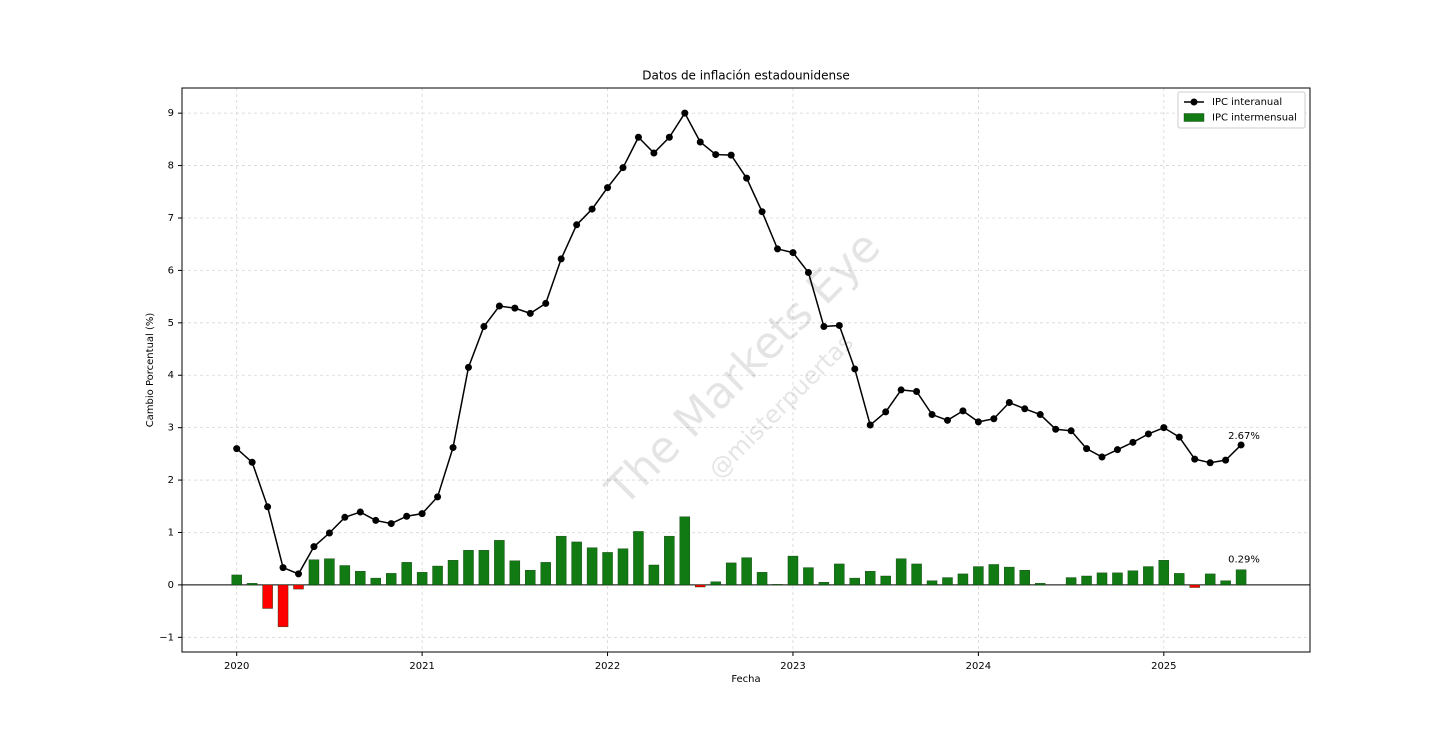  I want to click on legend: IPC interanual IPC intermensual, so click(1241, 110).